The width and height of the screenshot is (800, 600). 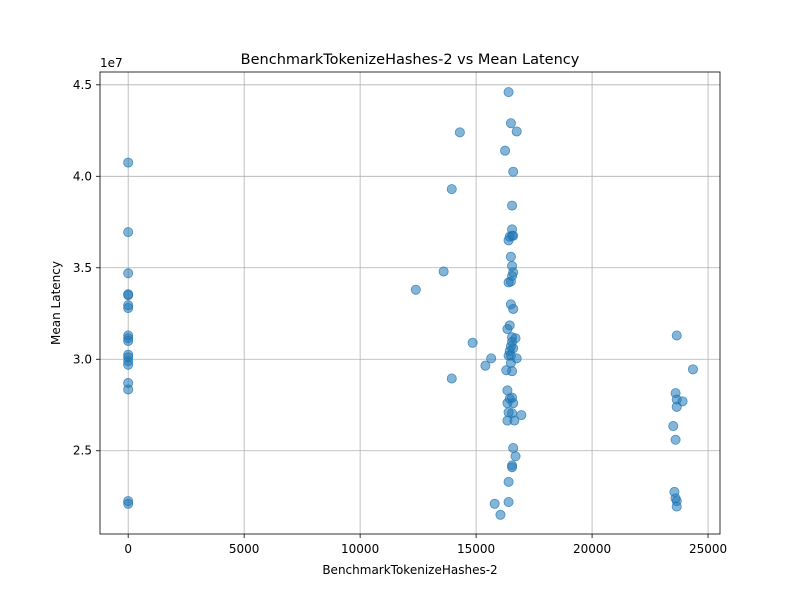 I want to click on y-tick-label: 3.0, so click(x=82, y=359).